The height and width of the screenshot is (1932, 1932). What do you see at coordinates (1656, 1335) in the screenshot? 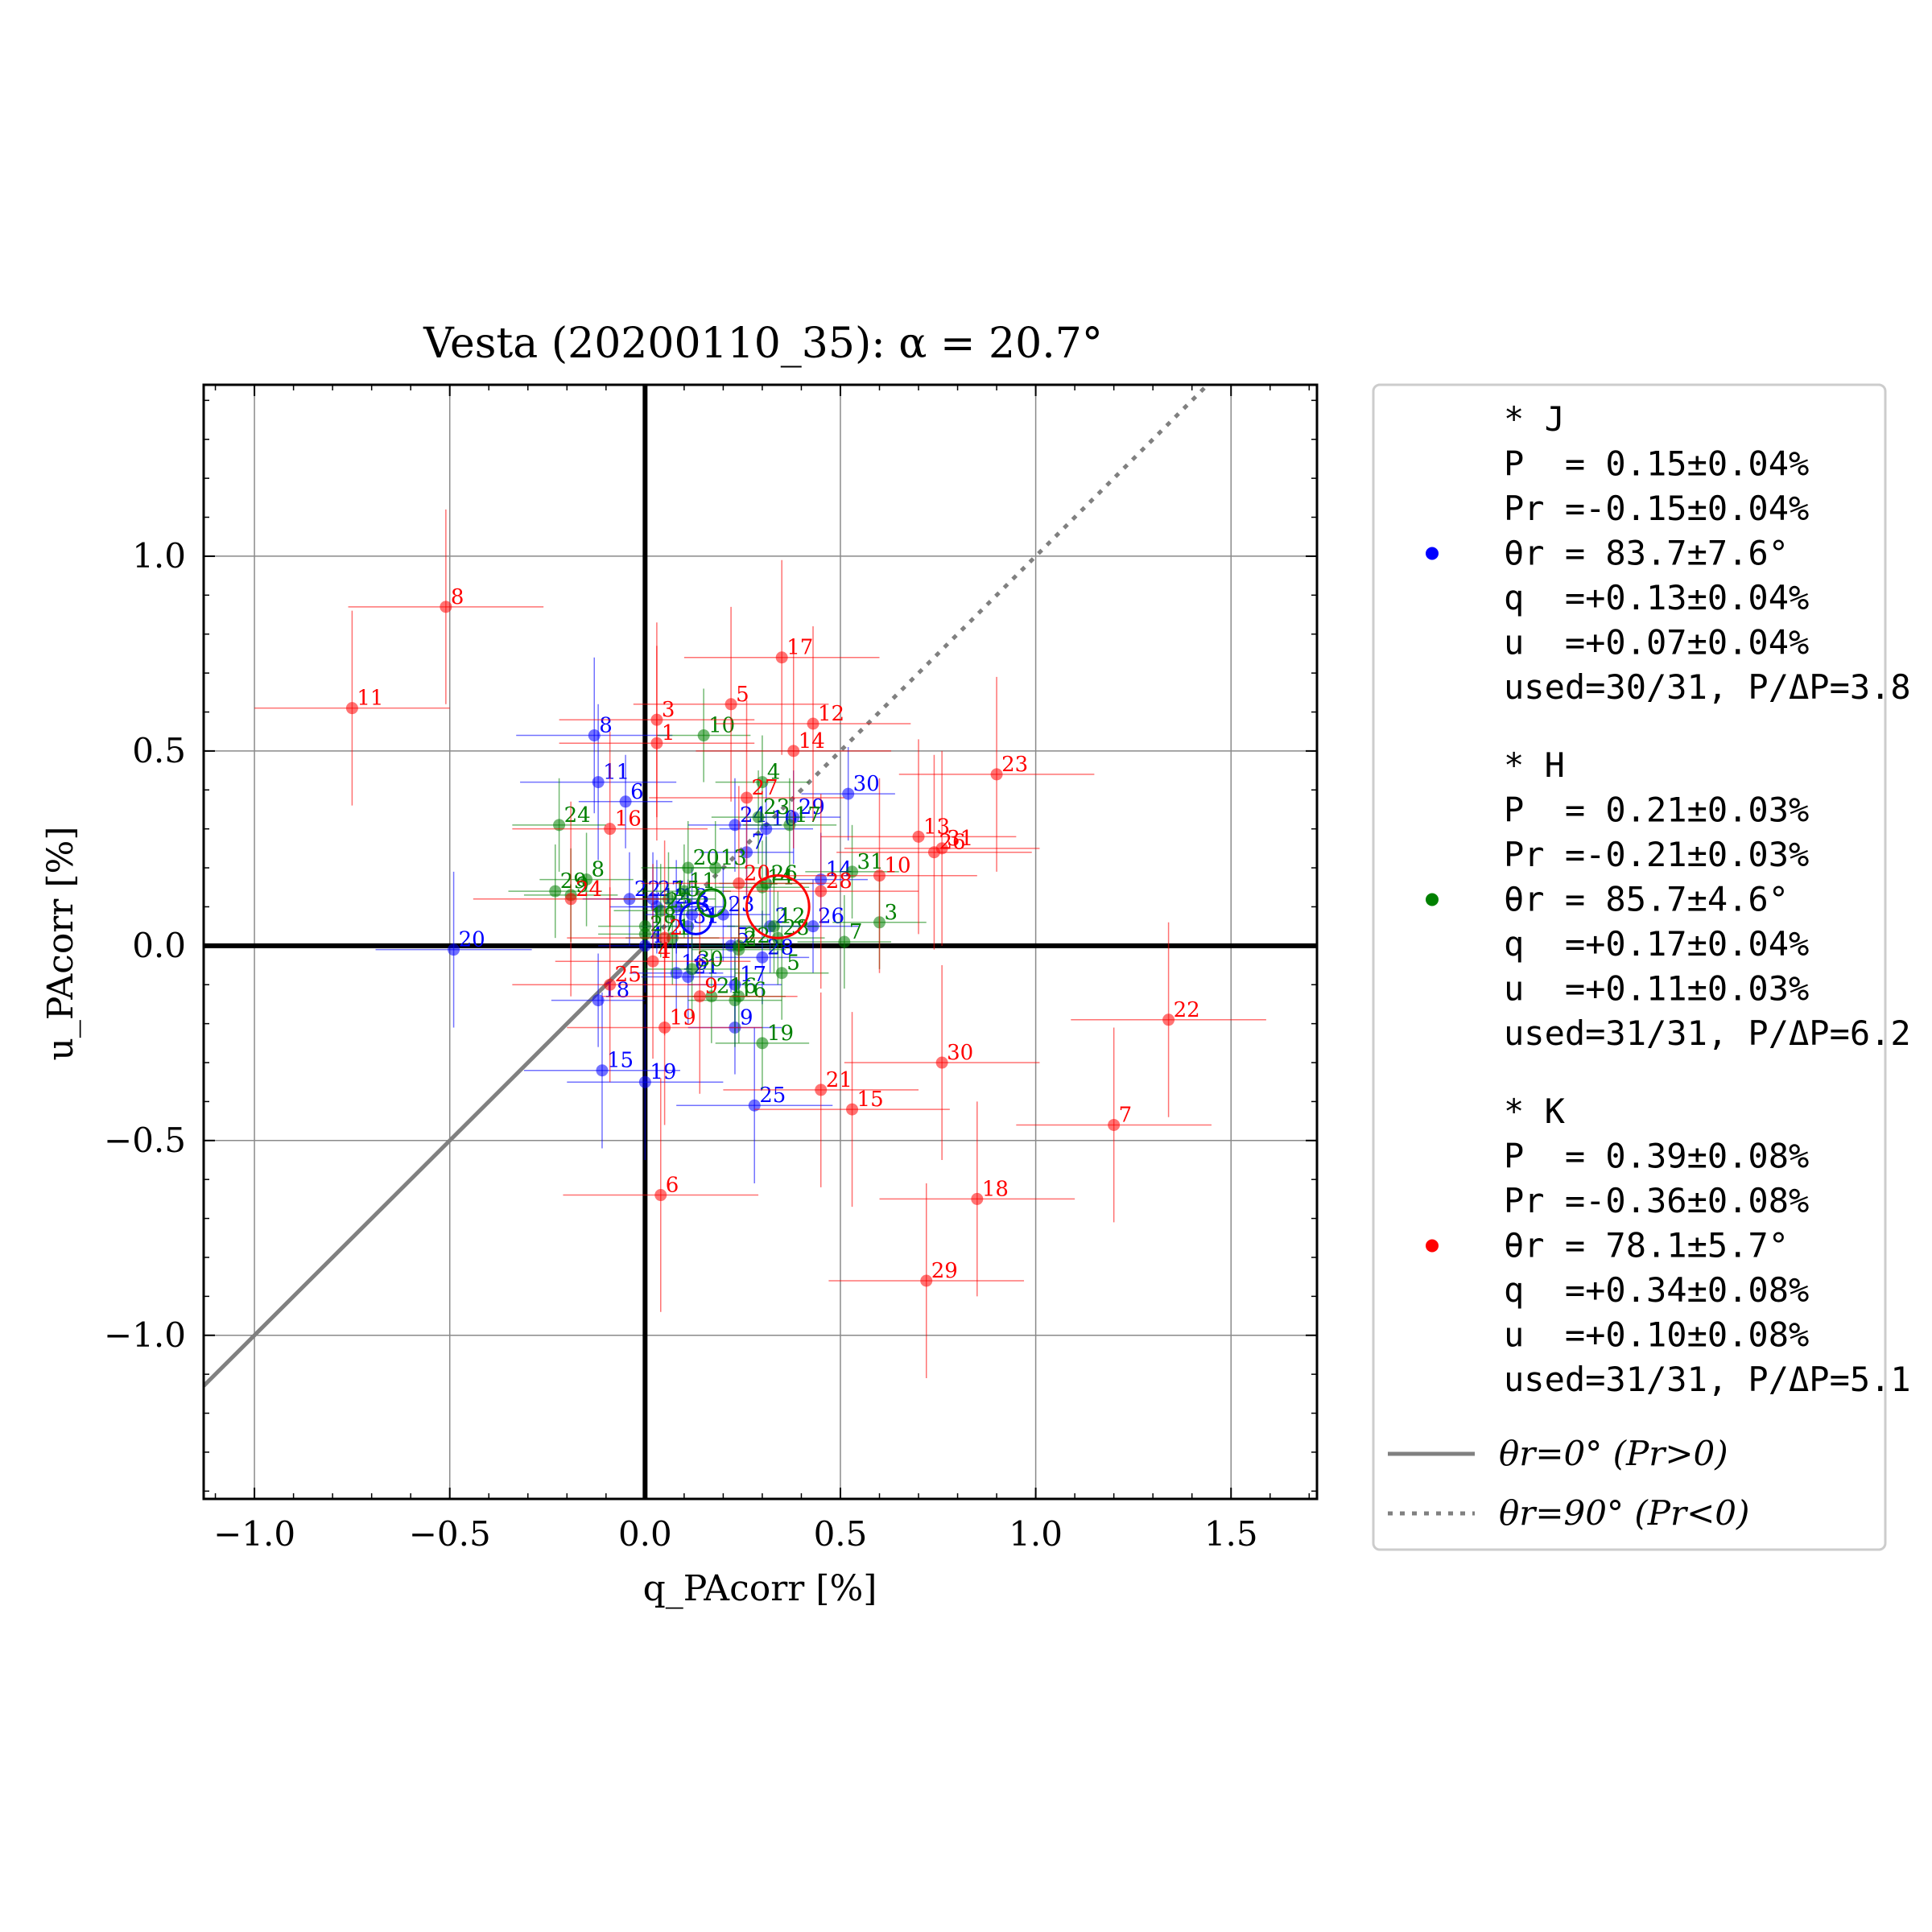
I see `legend-line-K: u =+0.10±0.08%` at bounding box center [1656, 1335].